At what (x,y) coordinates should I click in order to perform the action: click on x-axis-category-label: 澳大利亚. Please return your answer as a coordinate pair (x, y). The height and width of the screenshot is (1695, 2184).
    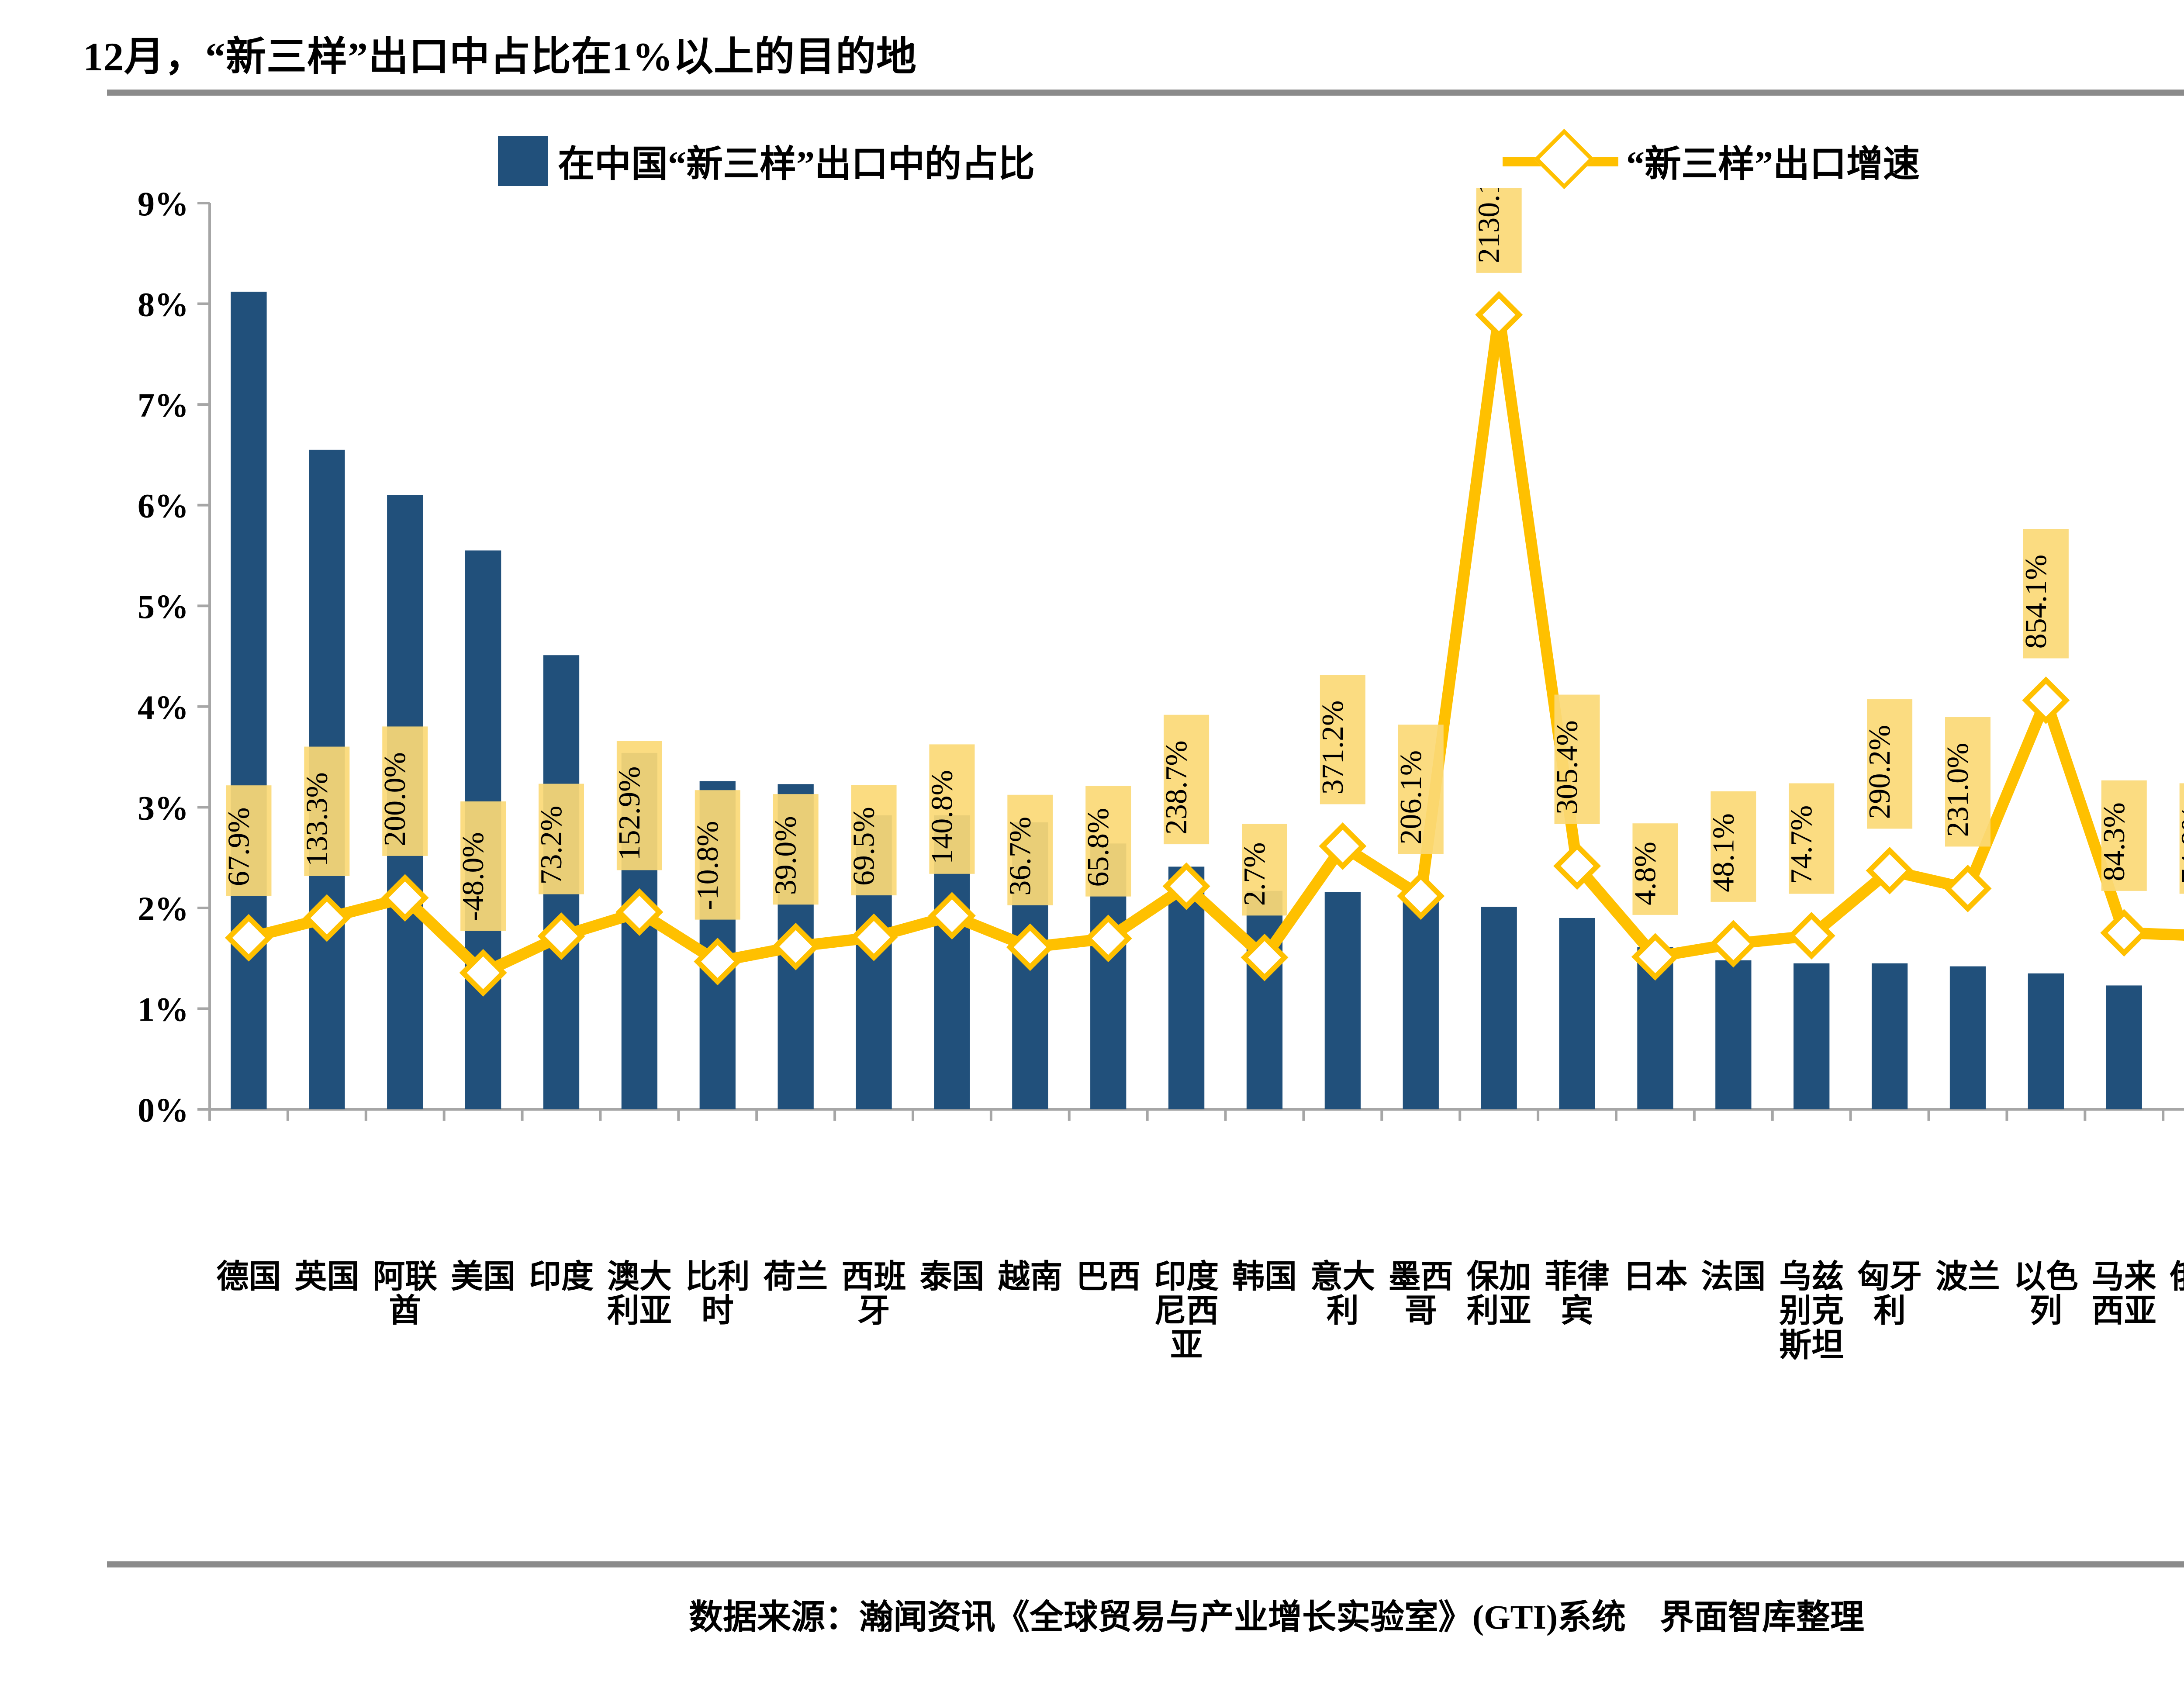
    Looking at the image, I should click on (639, 1294).